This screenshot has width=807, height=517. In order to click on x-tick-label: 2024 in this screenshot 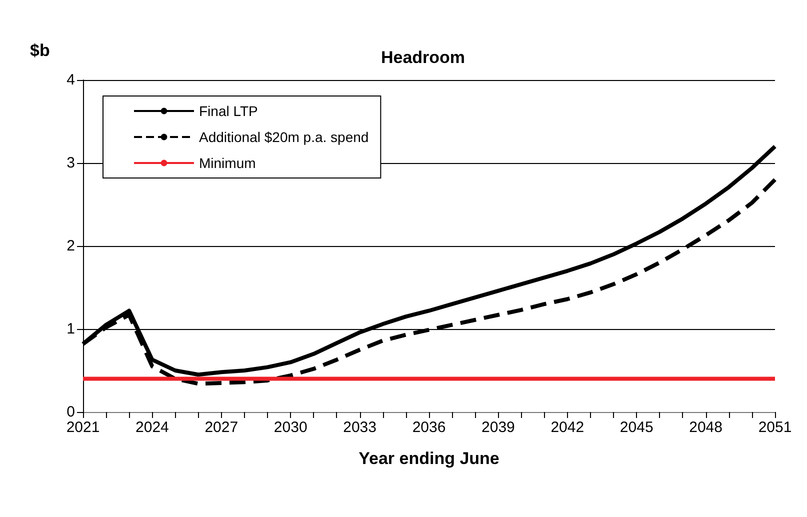, I will do `click(152, 427)`.